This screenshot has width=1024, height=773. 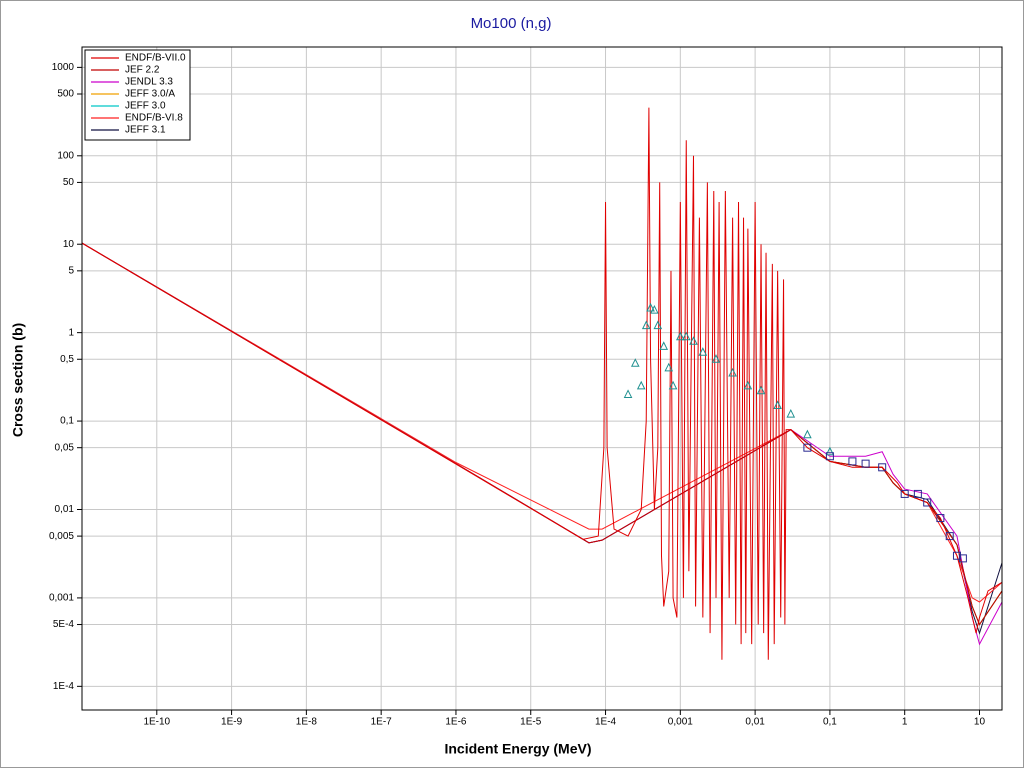 What do you see at coordinates (18, 380) in the screenshot?
I see `y-axis-label: Cross section (b)` at bounding box center [18, 380].